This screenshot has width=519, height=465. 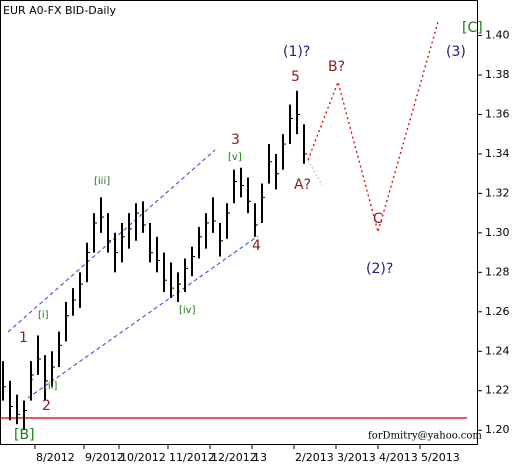 What do you see at coordinates (102, 181) in the screenshot?
I see `wave-label: [iii]` at bounding box center [102, 181].